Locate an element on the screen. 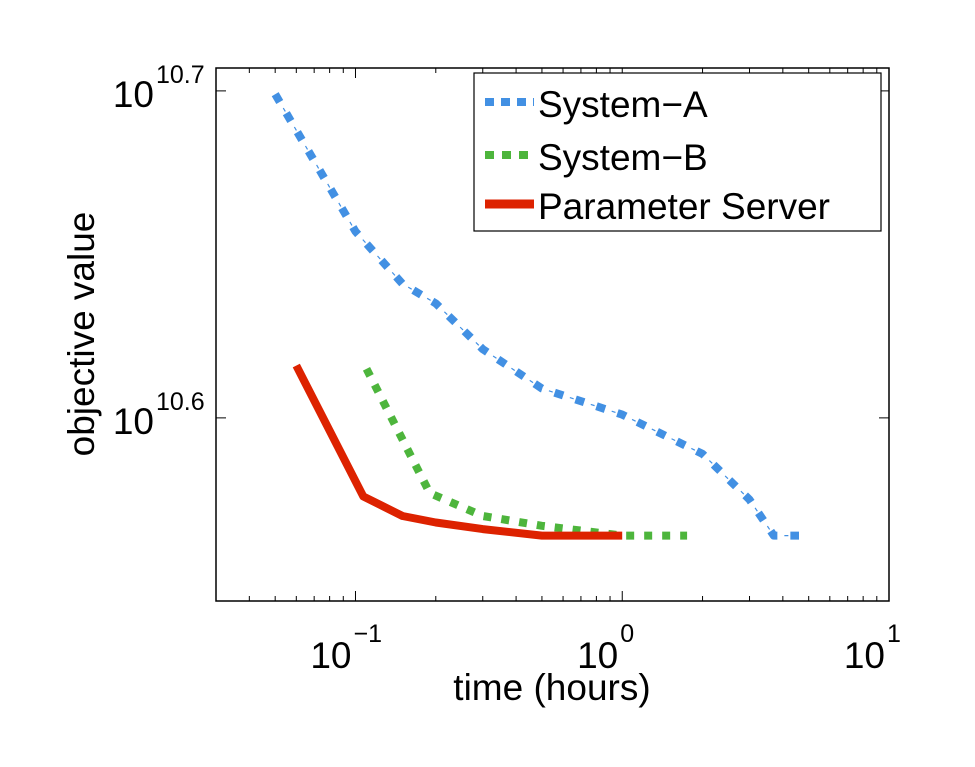 The height and width of the screenshot is (767, 975). x-tick-label: 10⁰ is located at coordinates (605, 648).